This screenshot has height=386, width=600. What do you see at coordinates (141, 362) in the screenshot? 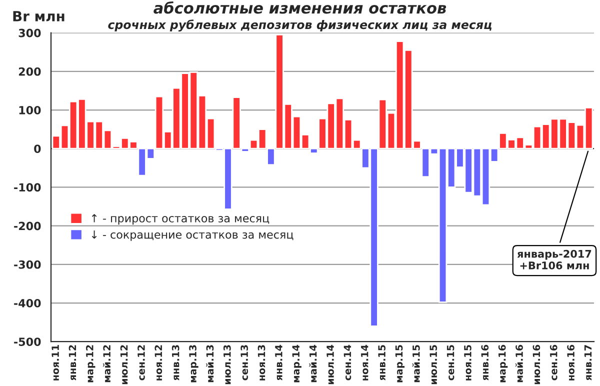
I see `x-tick-label: сен.12` at bounding box center [141, 362].